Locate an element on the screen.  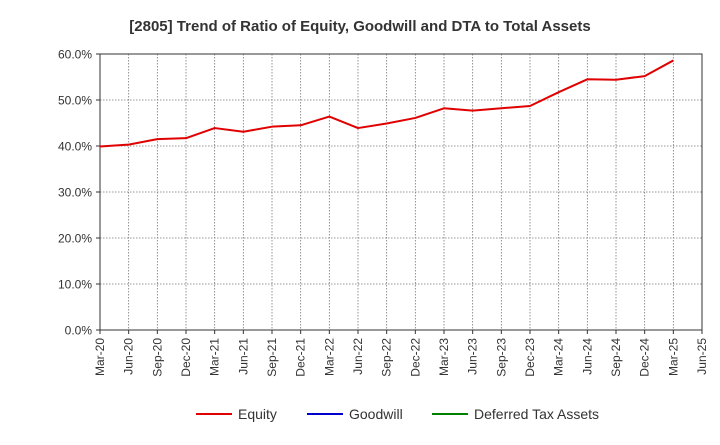
legend-label-deferred-tax-assets: Deferred Tax Assets is located at coordinates (536, 414).